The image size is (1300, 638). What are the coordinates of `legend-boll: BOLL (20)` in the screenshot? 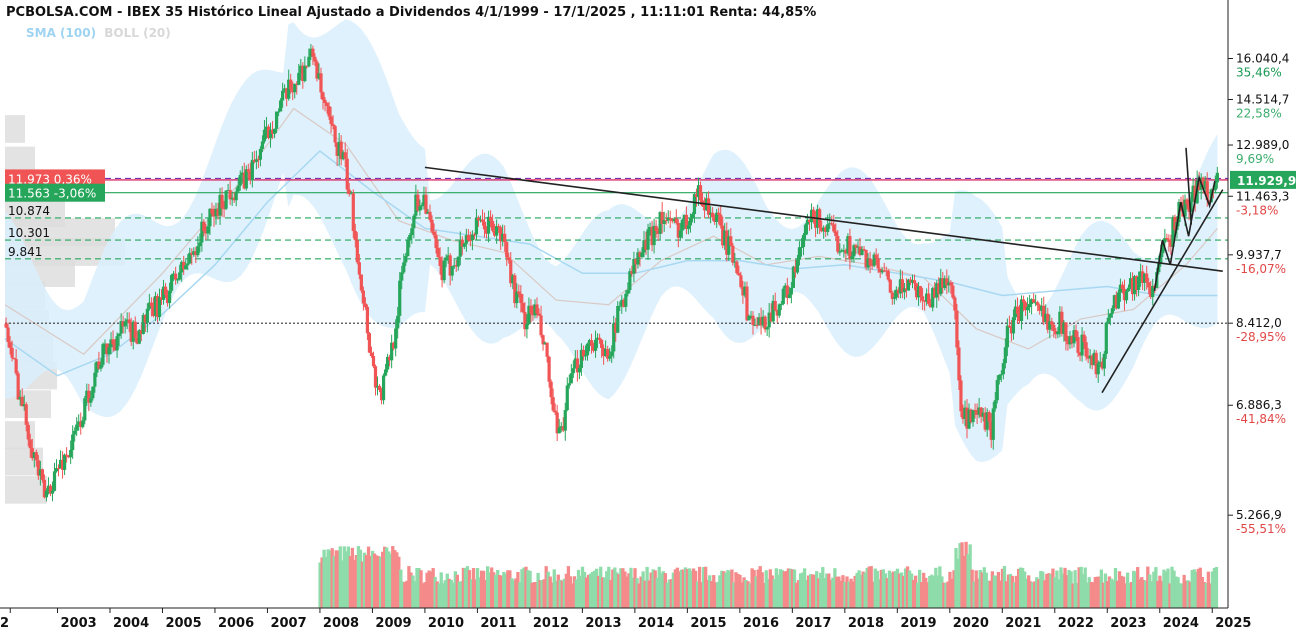 It's located at (137, 33).